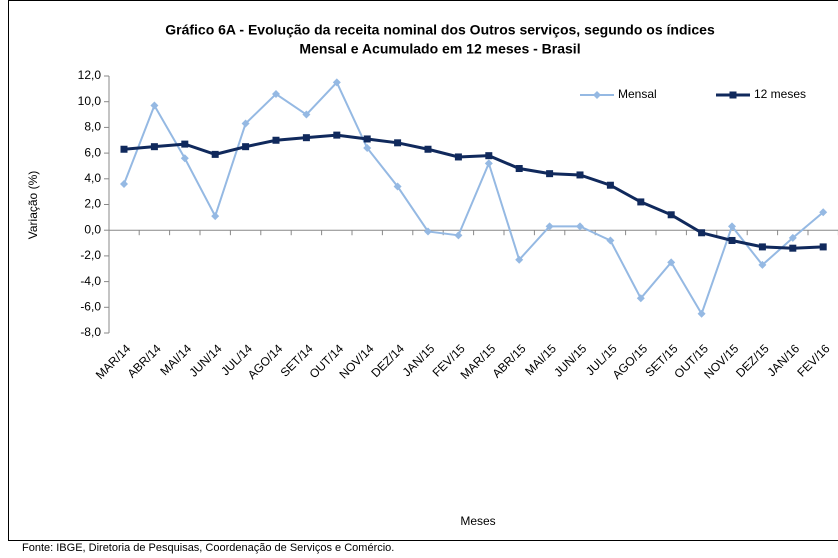 Image resolution: width=838 pixels, height=558 pixels. Describe the element at coordinates (92, 152) in the screenshot. I see `y-tick-label: 6,0` at that location.